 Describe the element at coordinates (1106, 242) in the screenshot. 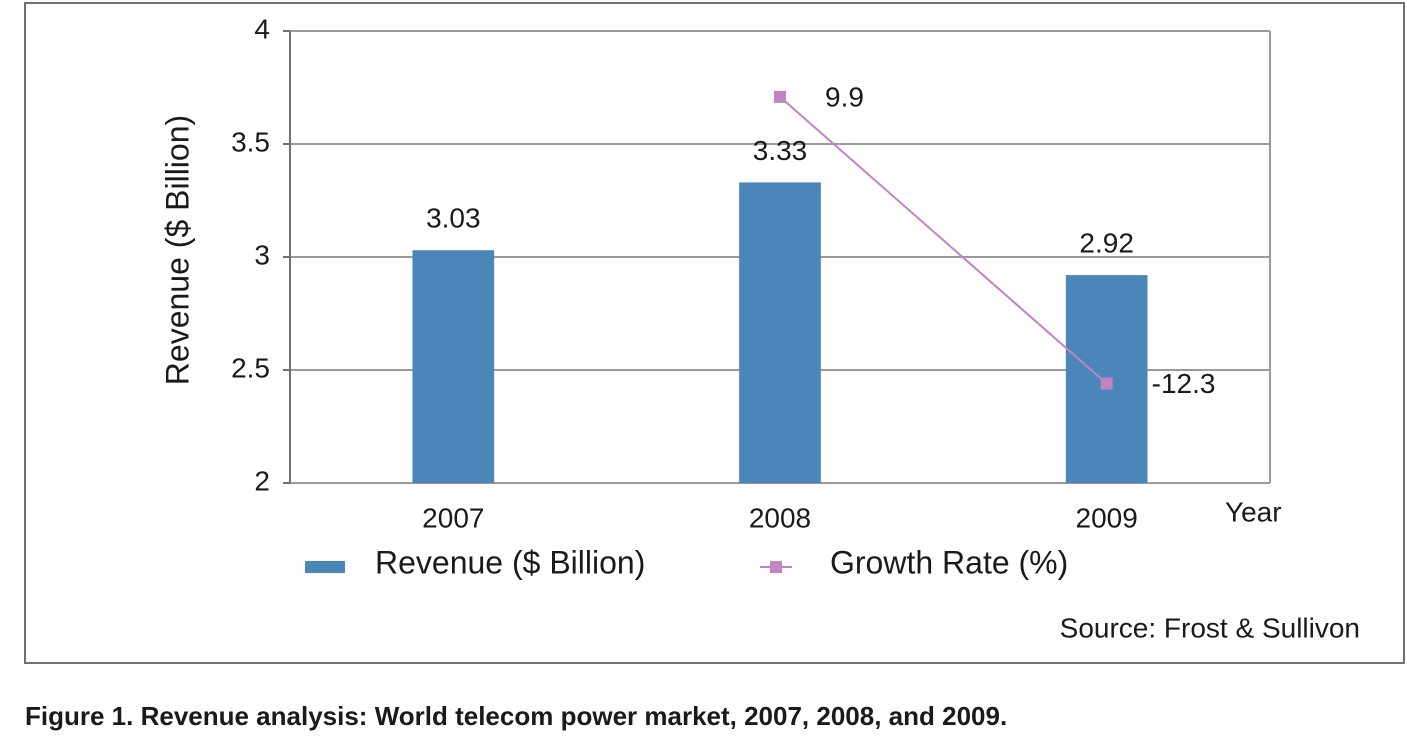

I see `bar-value-label: 2.92` at that location.